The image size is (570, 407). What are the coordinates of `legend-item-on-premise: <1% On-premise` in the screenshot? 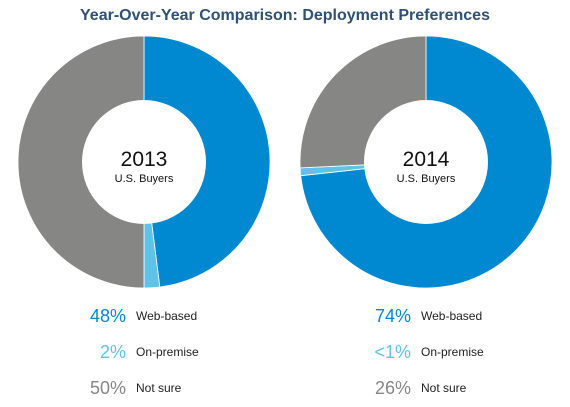 It's located at (455, 352).